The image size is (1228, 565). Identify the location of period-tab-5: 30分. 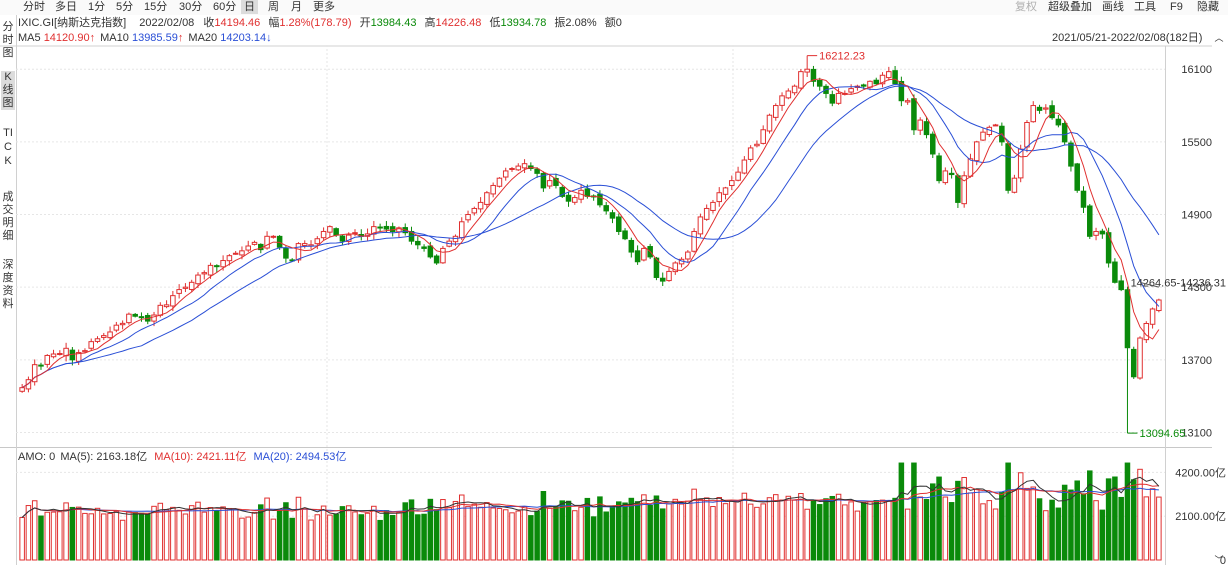
(191, 7).